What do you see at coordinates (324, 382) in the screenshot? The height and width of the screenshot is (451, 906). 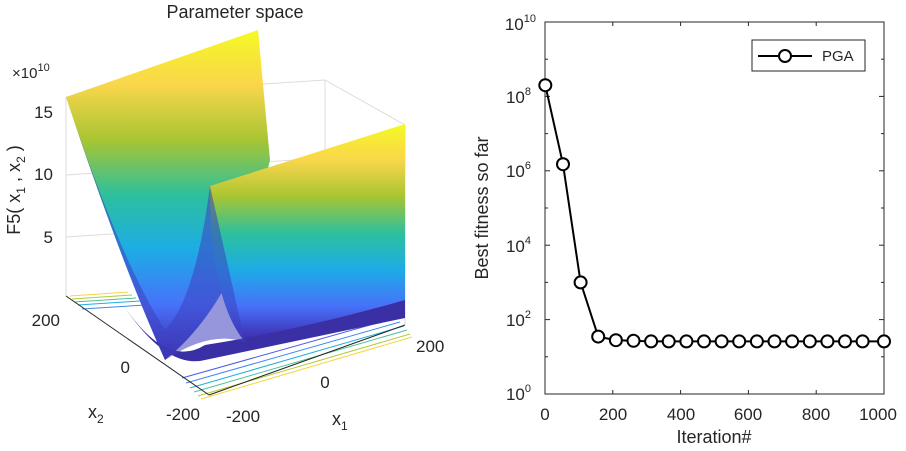 I see `x1-tick-label: 0` at bounding box center [324, 382].